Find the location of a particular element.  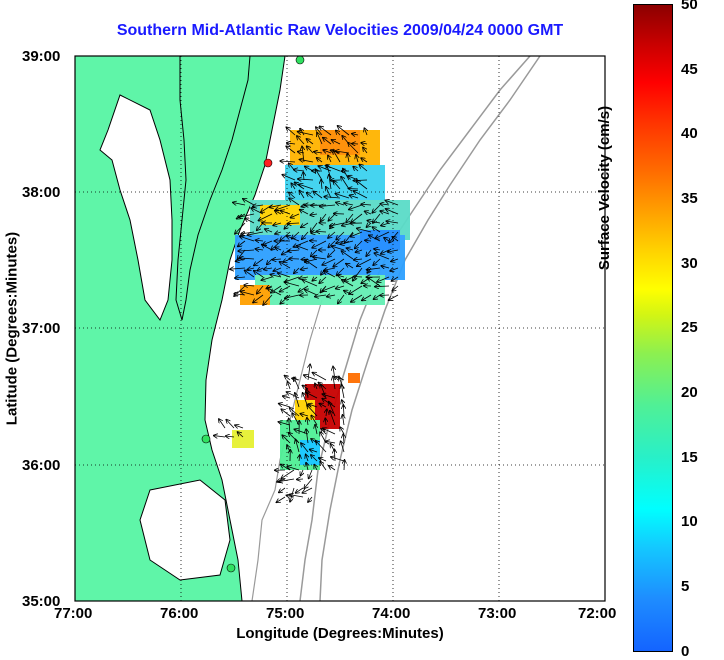

colorbar-tick: 35 is located at coordinates (689, 198).